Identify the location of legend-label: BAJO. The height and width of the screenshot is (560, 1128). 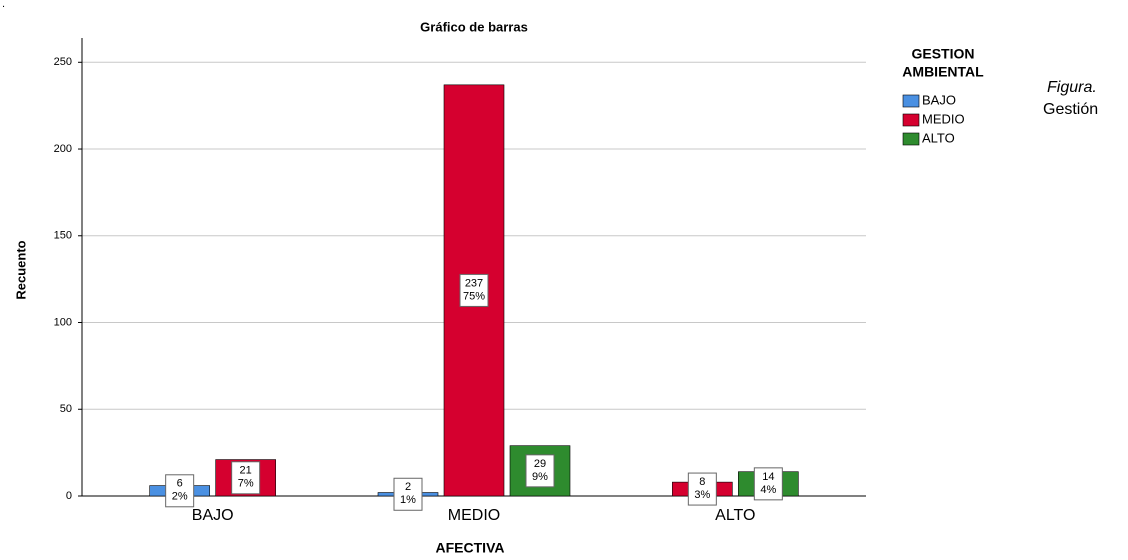
(939, 99).